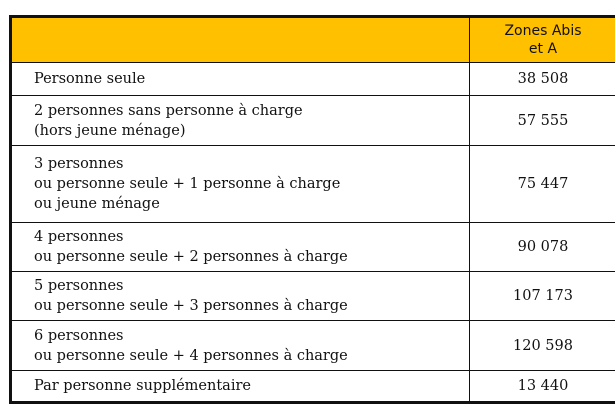 The height and width of the screenshot is (410, 615). What do you see at coordinates (542, 386) in the screenshot?
I see `row-value: 13 440` at bounding box center [542, 386].